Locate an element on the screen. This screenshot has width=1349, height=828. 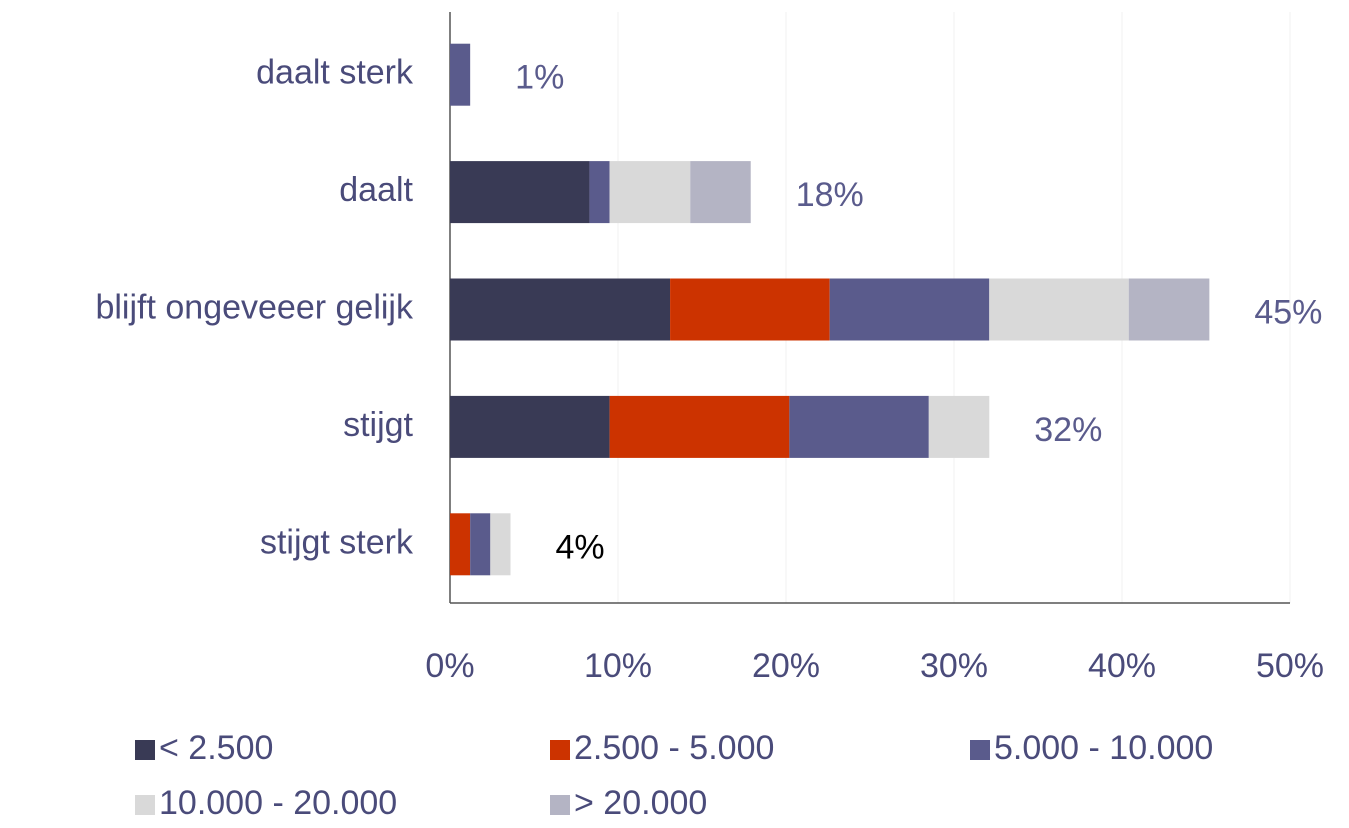
x-tick-label: 40% is located at coordinates (1122, 666).